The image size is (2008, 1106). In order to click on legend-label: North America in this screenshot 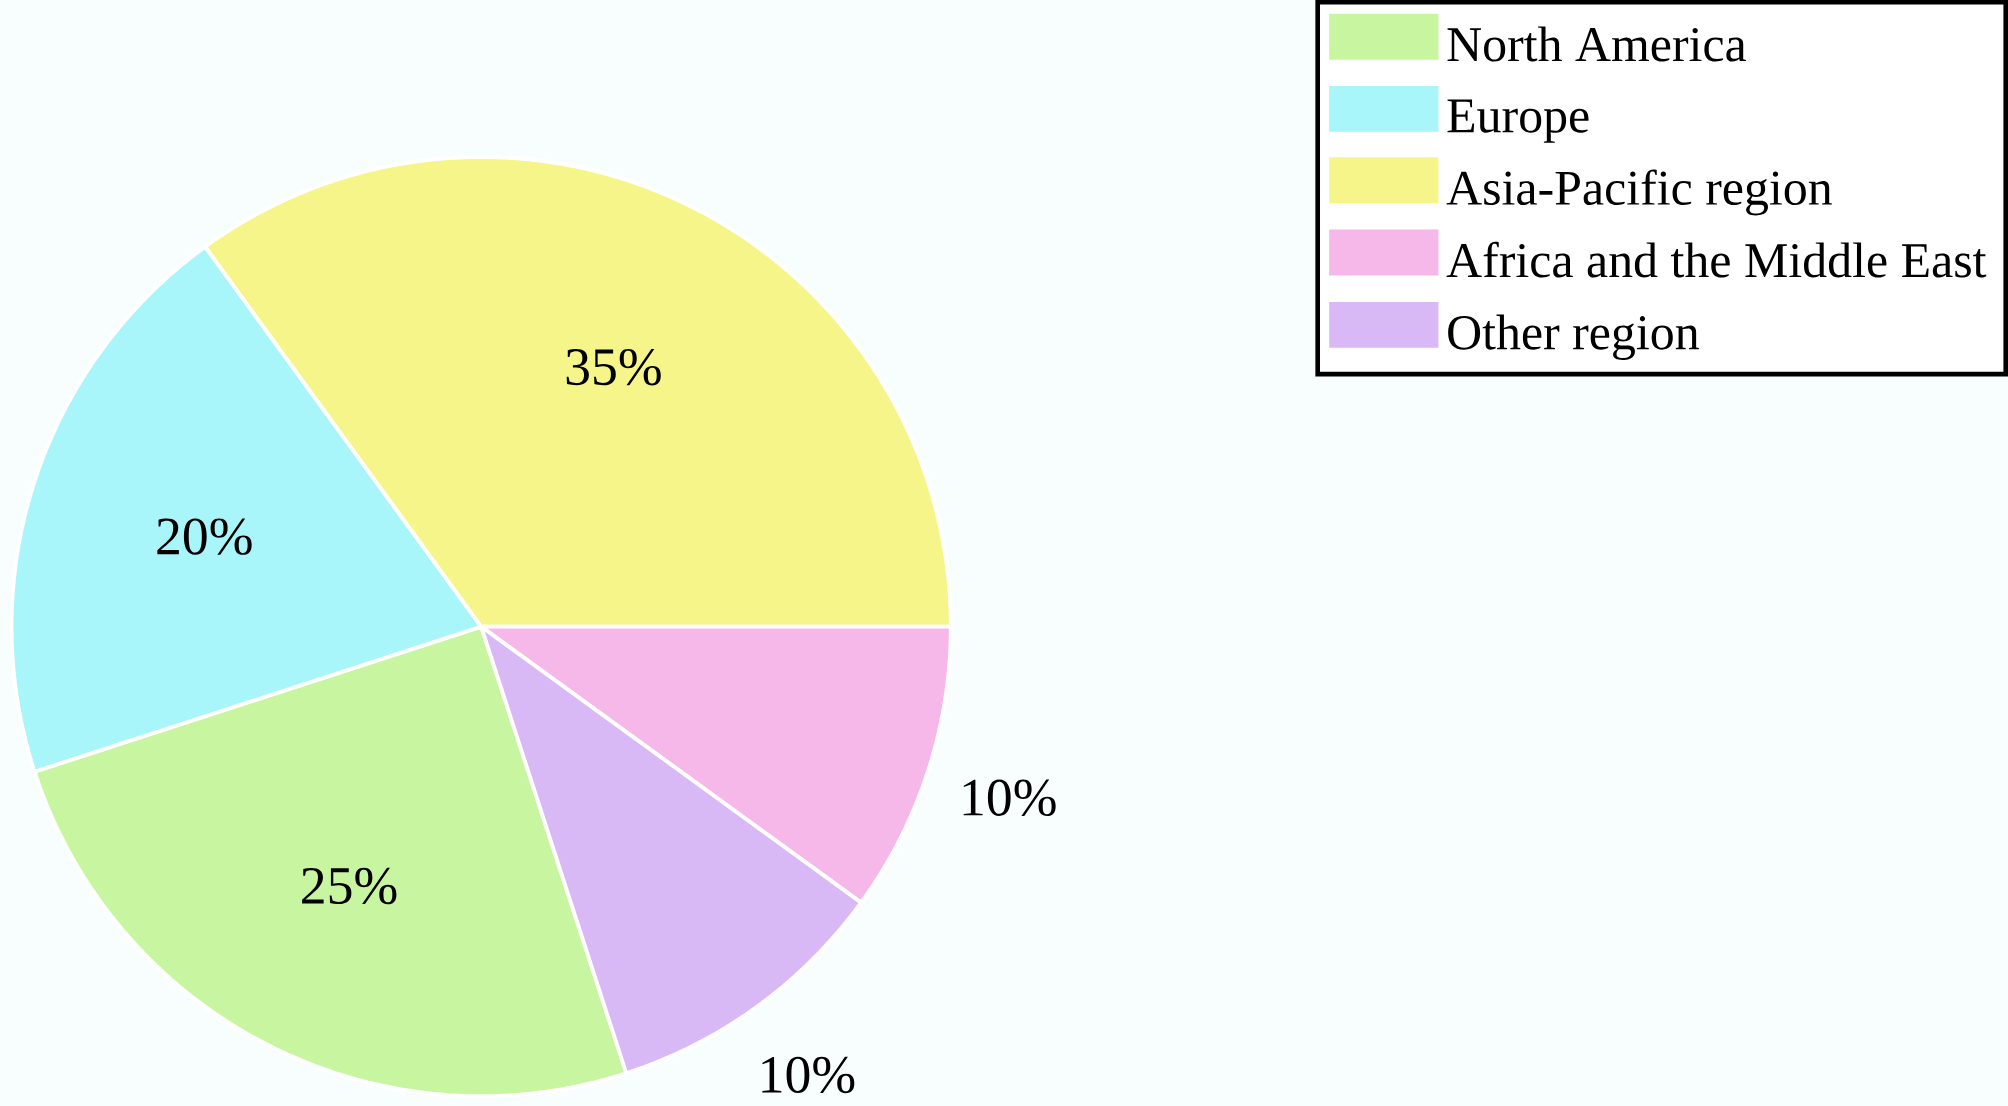, I will do `click(1597, 44)`.